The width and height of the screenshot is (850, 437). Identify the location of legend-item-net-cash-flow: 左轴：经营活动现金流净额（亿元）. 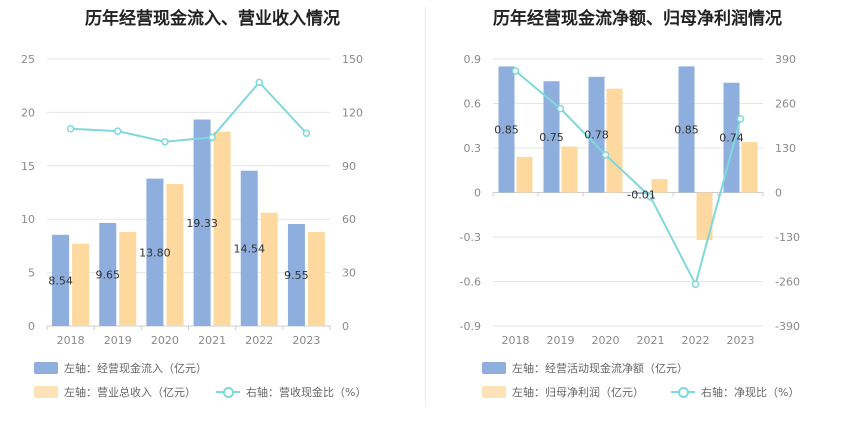
(585, 368).